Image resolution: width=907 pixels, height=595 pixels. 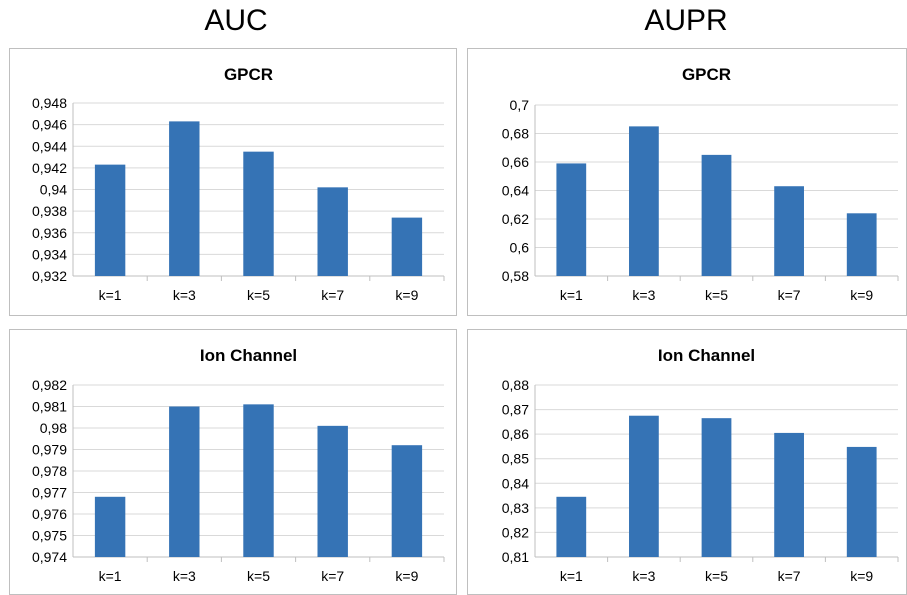 What do you see at coordinates (236, 20) in the screenshot?
I see `column-title-auc: AUC` at bounding box center [236, 20].